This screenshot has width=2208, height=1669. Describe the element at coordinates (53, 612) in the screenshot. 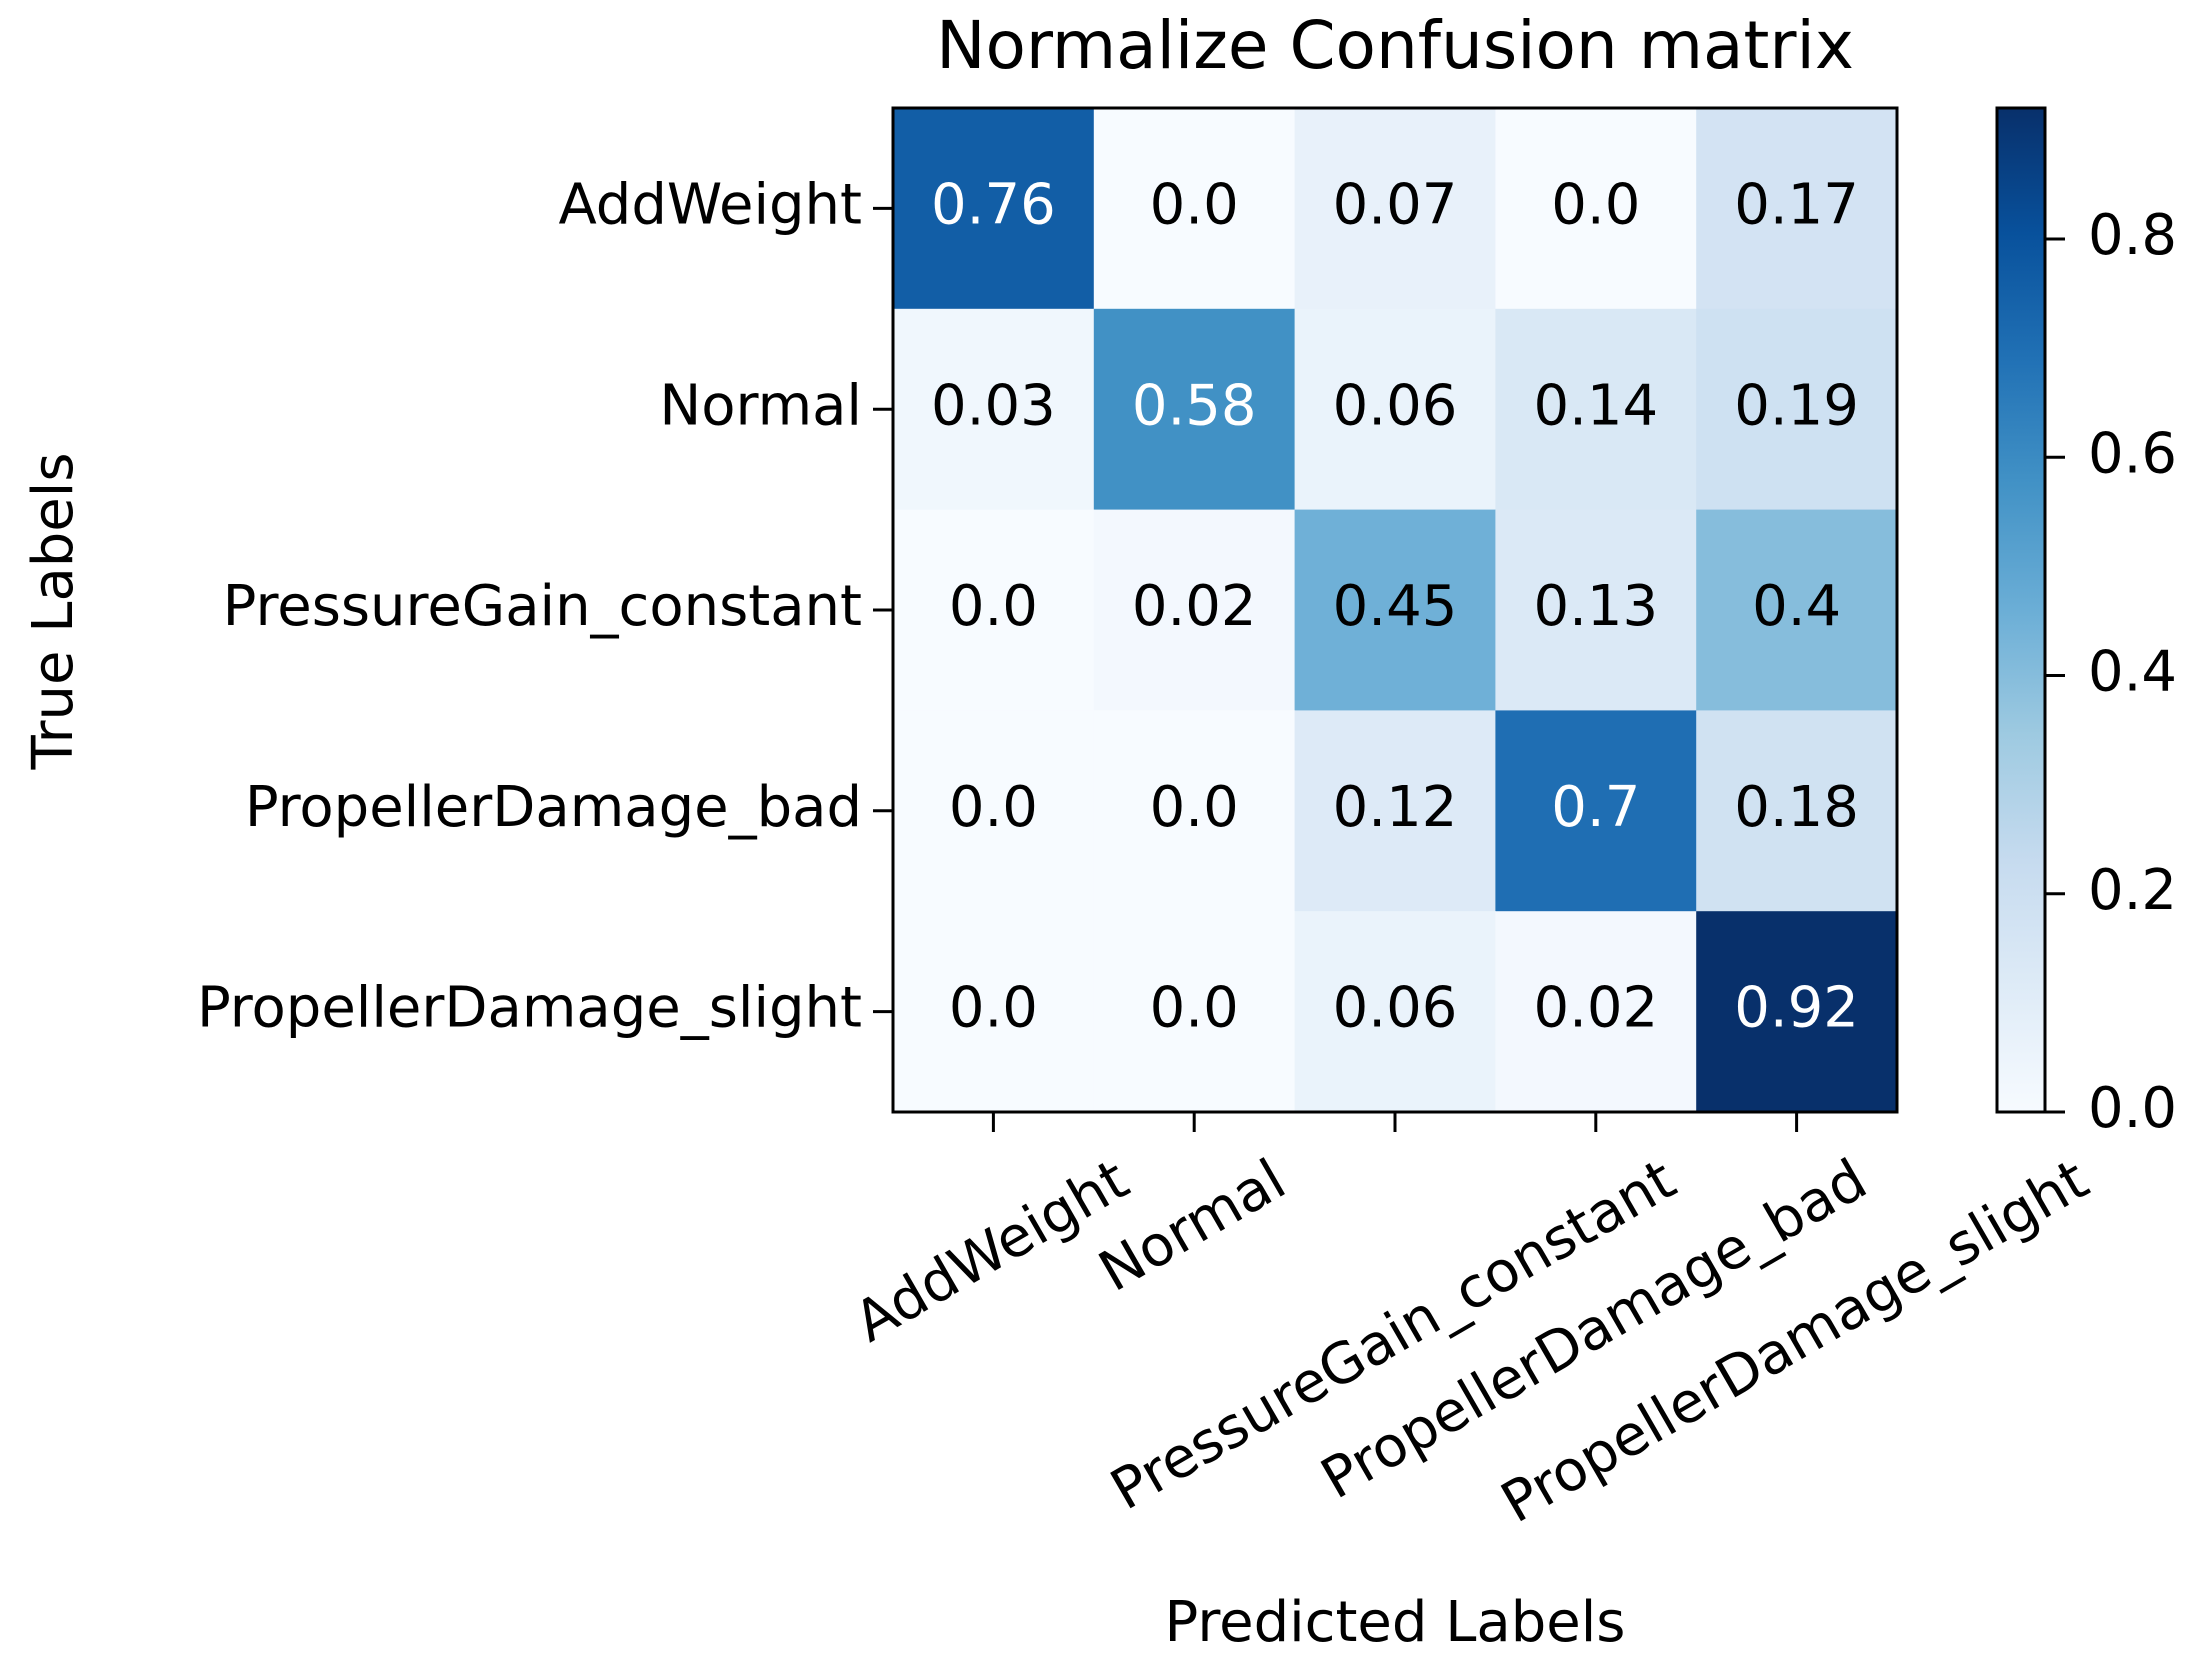

I see `y-axis-label: True Labels` at that location.